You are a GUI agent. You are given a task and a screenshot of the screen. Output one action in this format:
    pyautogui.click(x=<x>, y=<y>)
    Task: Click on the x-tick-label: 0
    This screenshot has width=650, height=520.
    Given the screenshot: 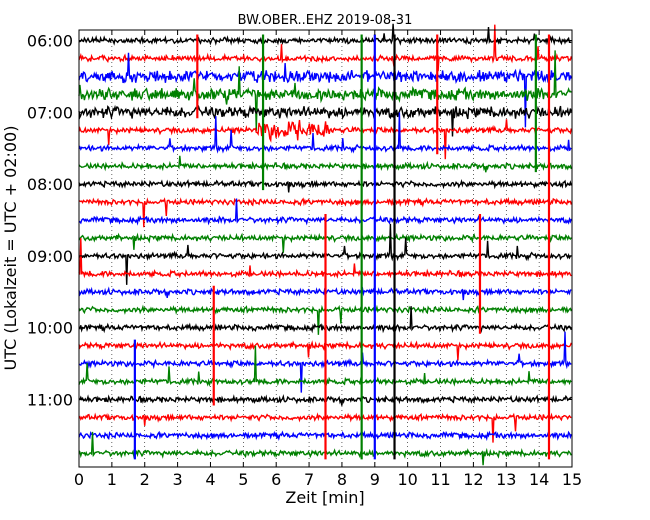 What is the action you would take?
    pyautogui.click(x=79, y=479)
    